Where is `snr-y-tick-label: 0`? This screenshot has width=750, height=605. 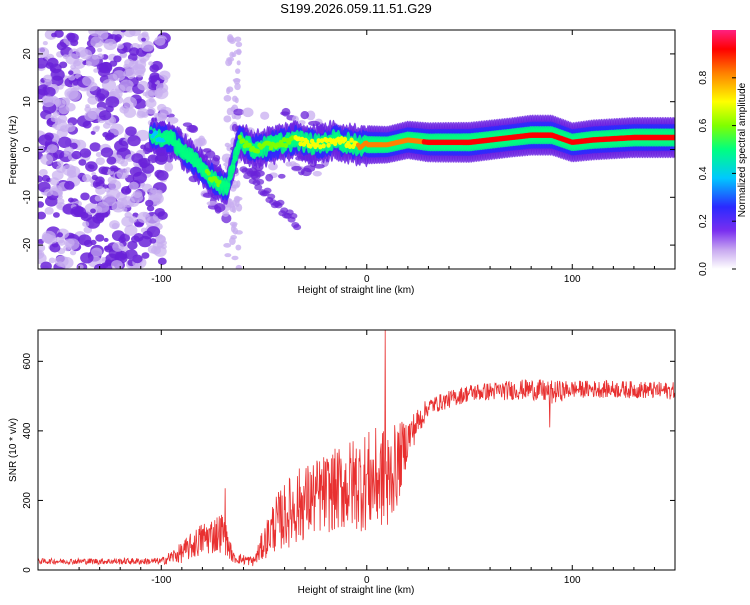
snr-y-tick-label: 0 is located at coordinates (27, 570).